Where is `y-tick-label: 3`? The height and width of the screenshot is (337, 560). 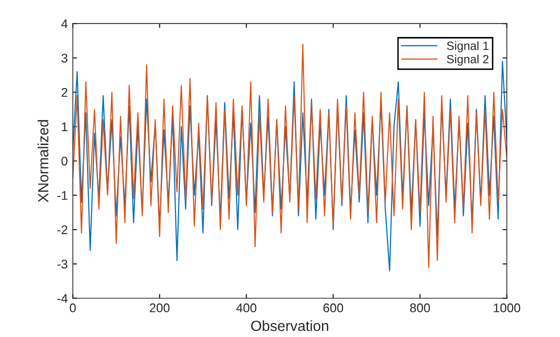
y-tick-label: 3 is located at coordinates (64, 58).